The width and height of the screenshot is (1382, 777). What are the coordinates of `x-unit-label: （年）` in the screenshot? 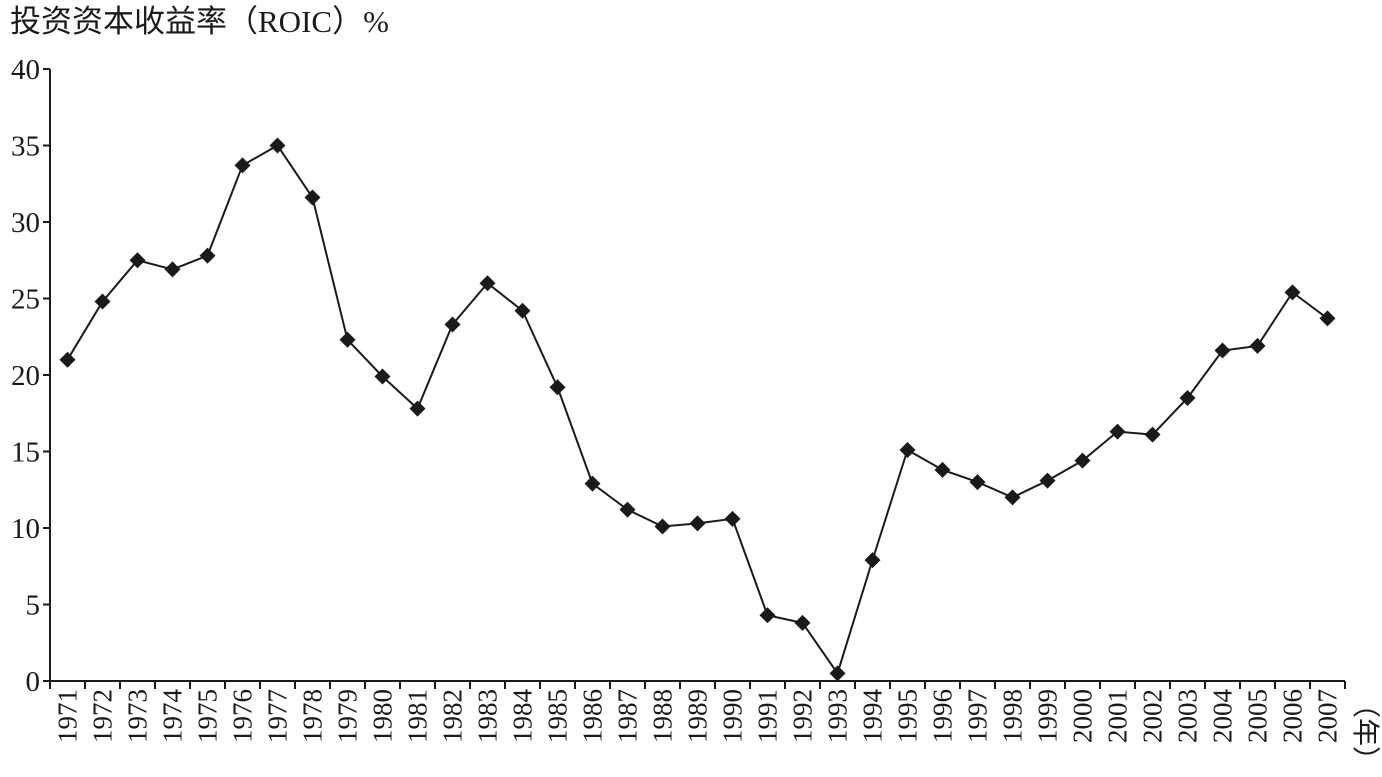 It's located at (1365, 732).